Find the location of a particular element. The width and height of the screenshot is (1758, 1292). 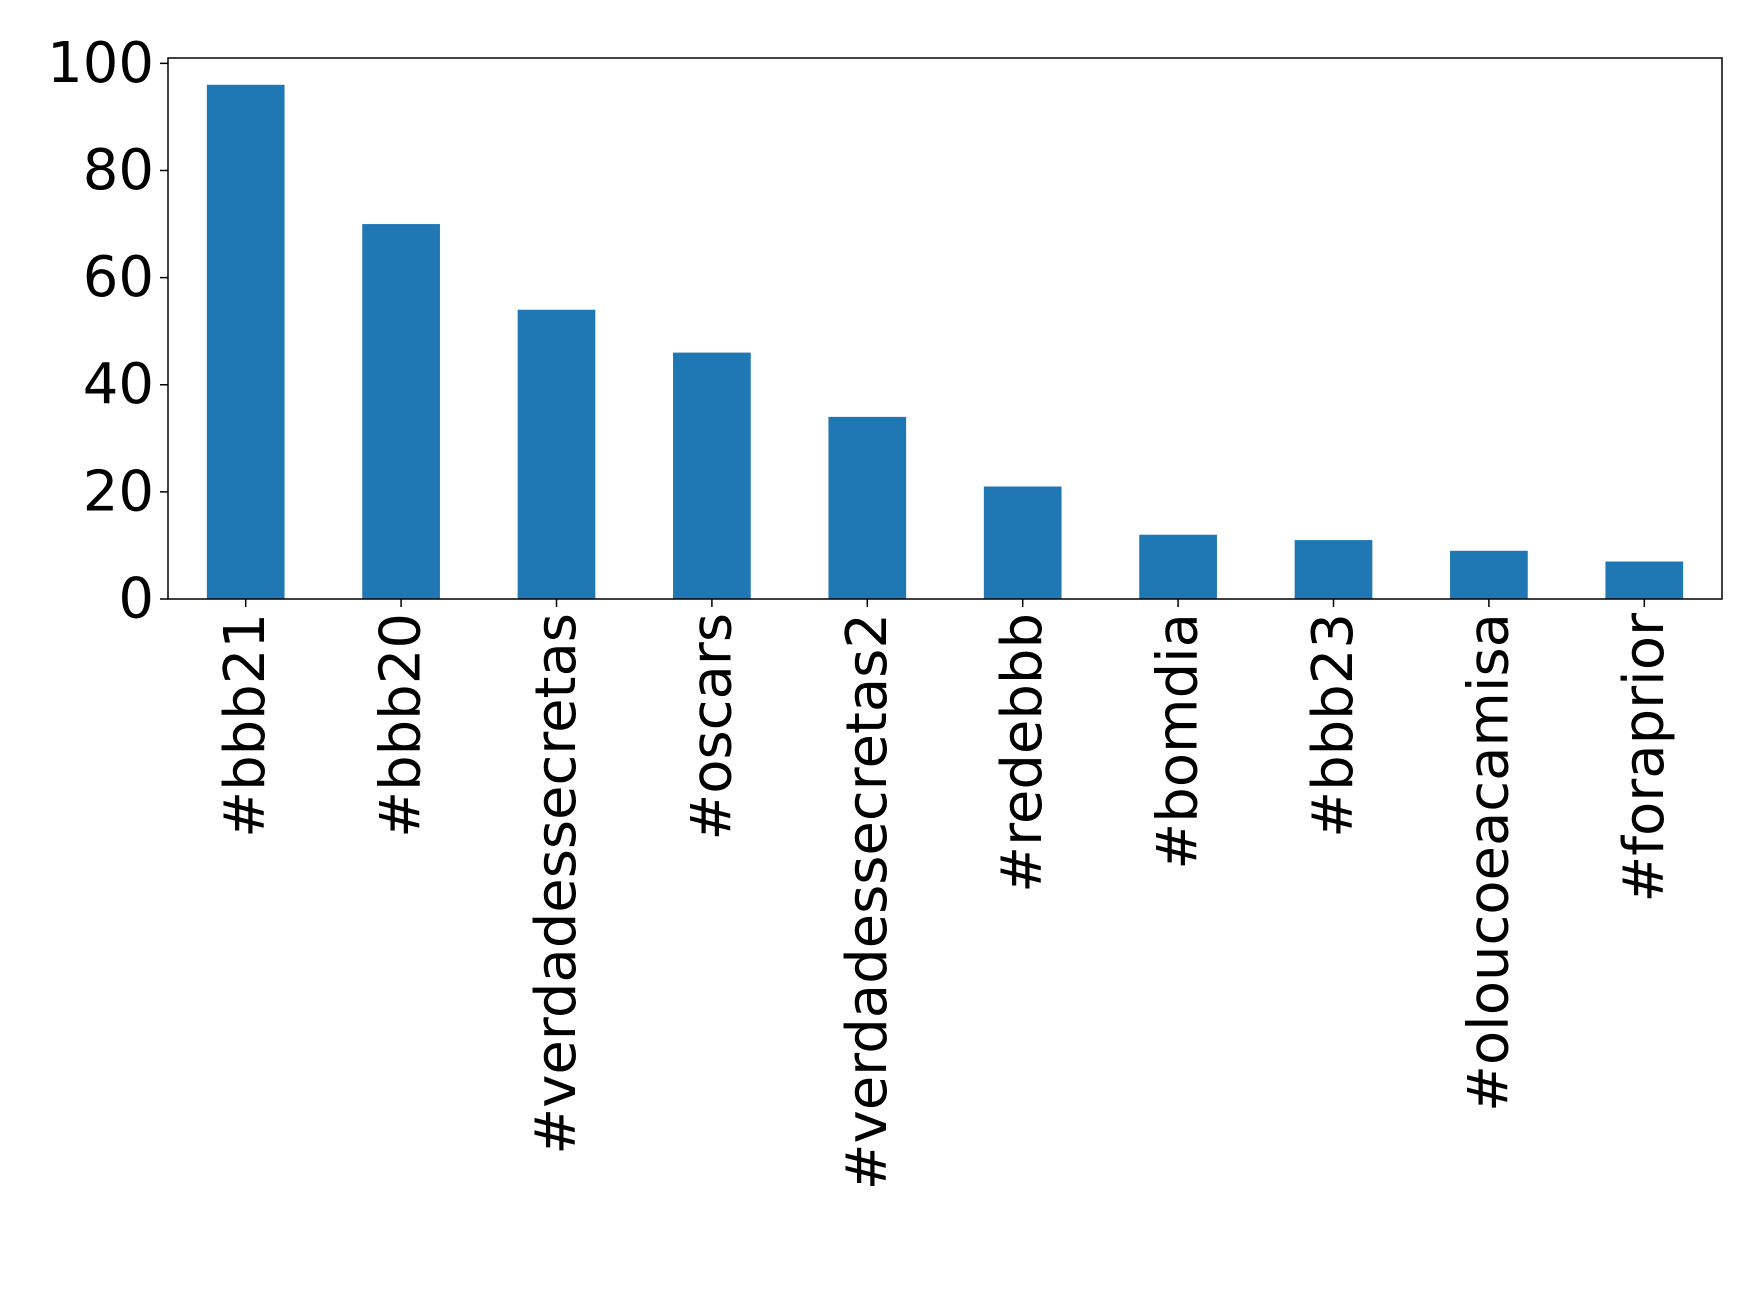

y-axis: 0 20 40 60 80 100 is located at coordinates (107, 331).